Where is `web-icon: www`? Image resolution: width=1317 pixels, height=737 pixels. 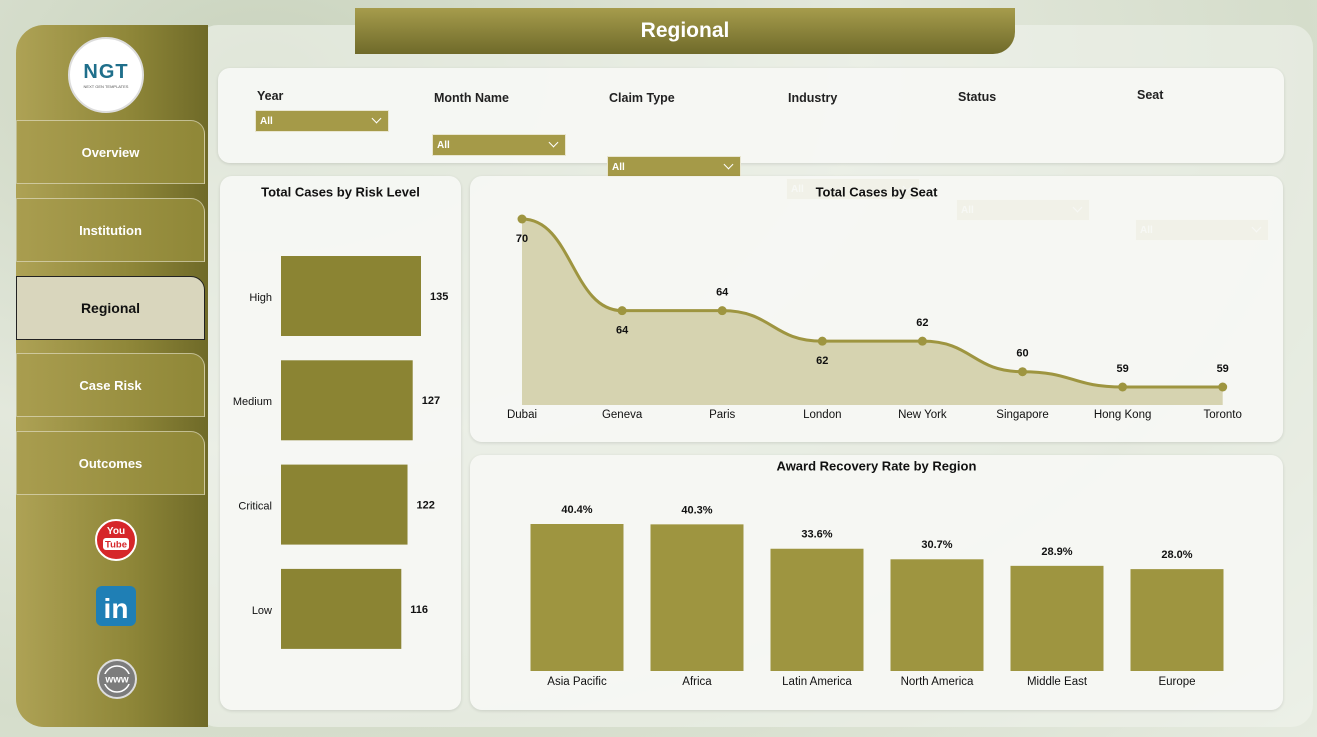
web-icon: www is located at coordinates (117, 679).